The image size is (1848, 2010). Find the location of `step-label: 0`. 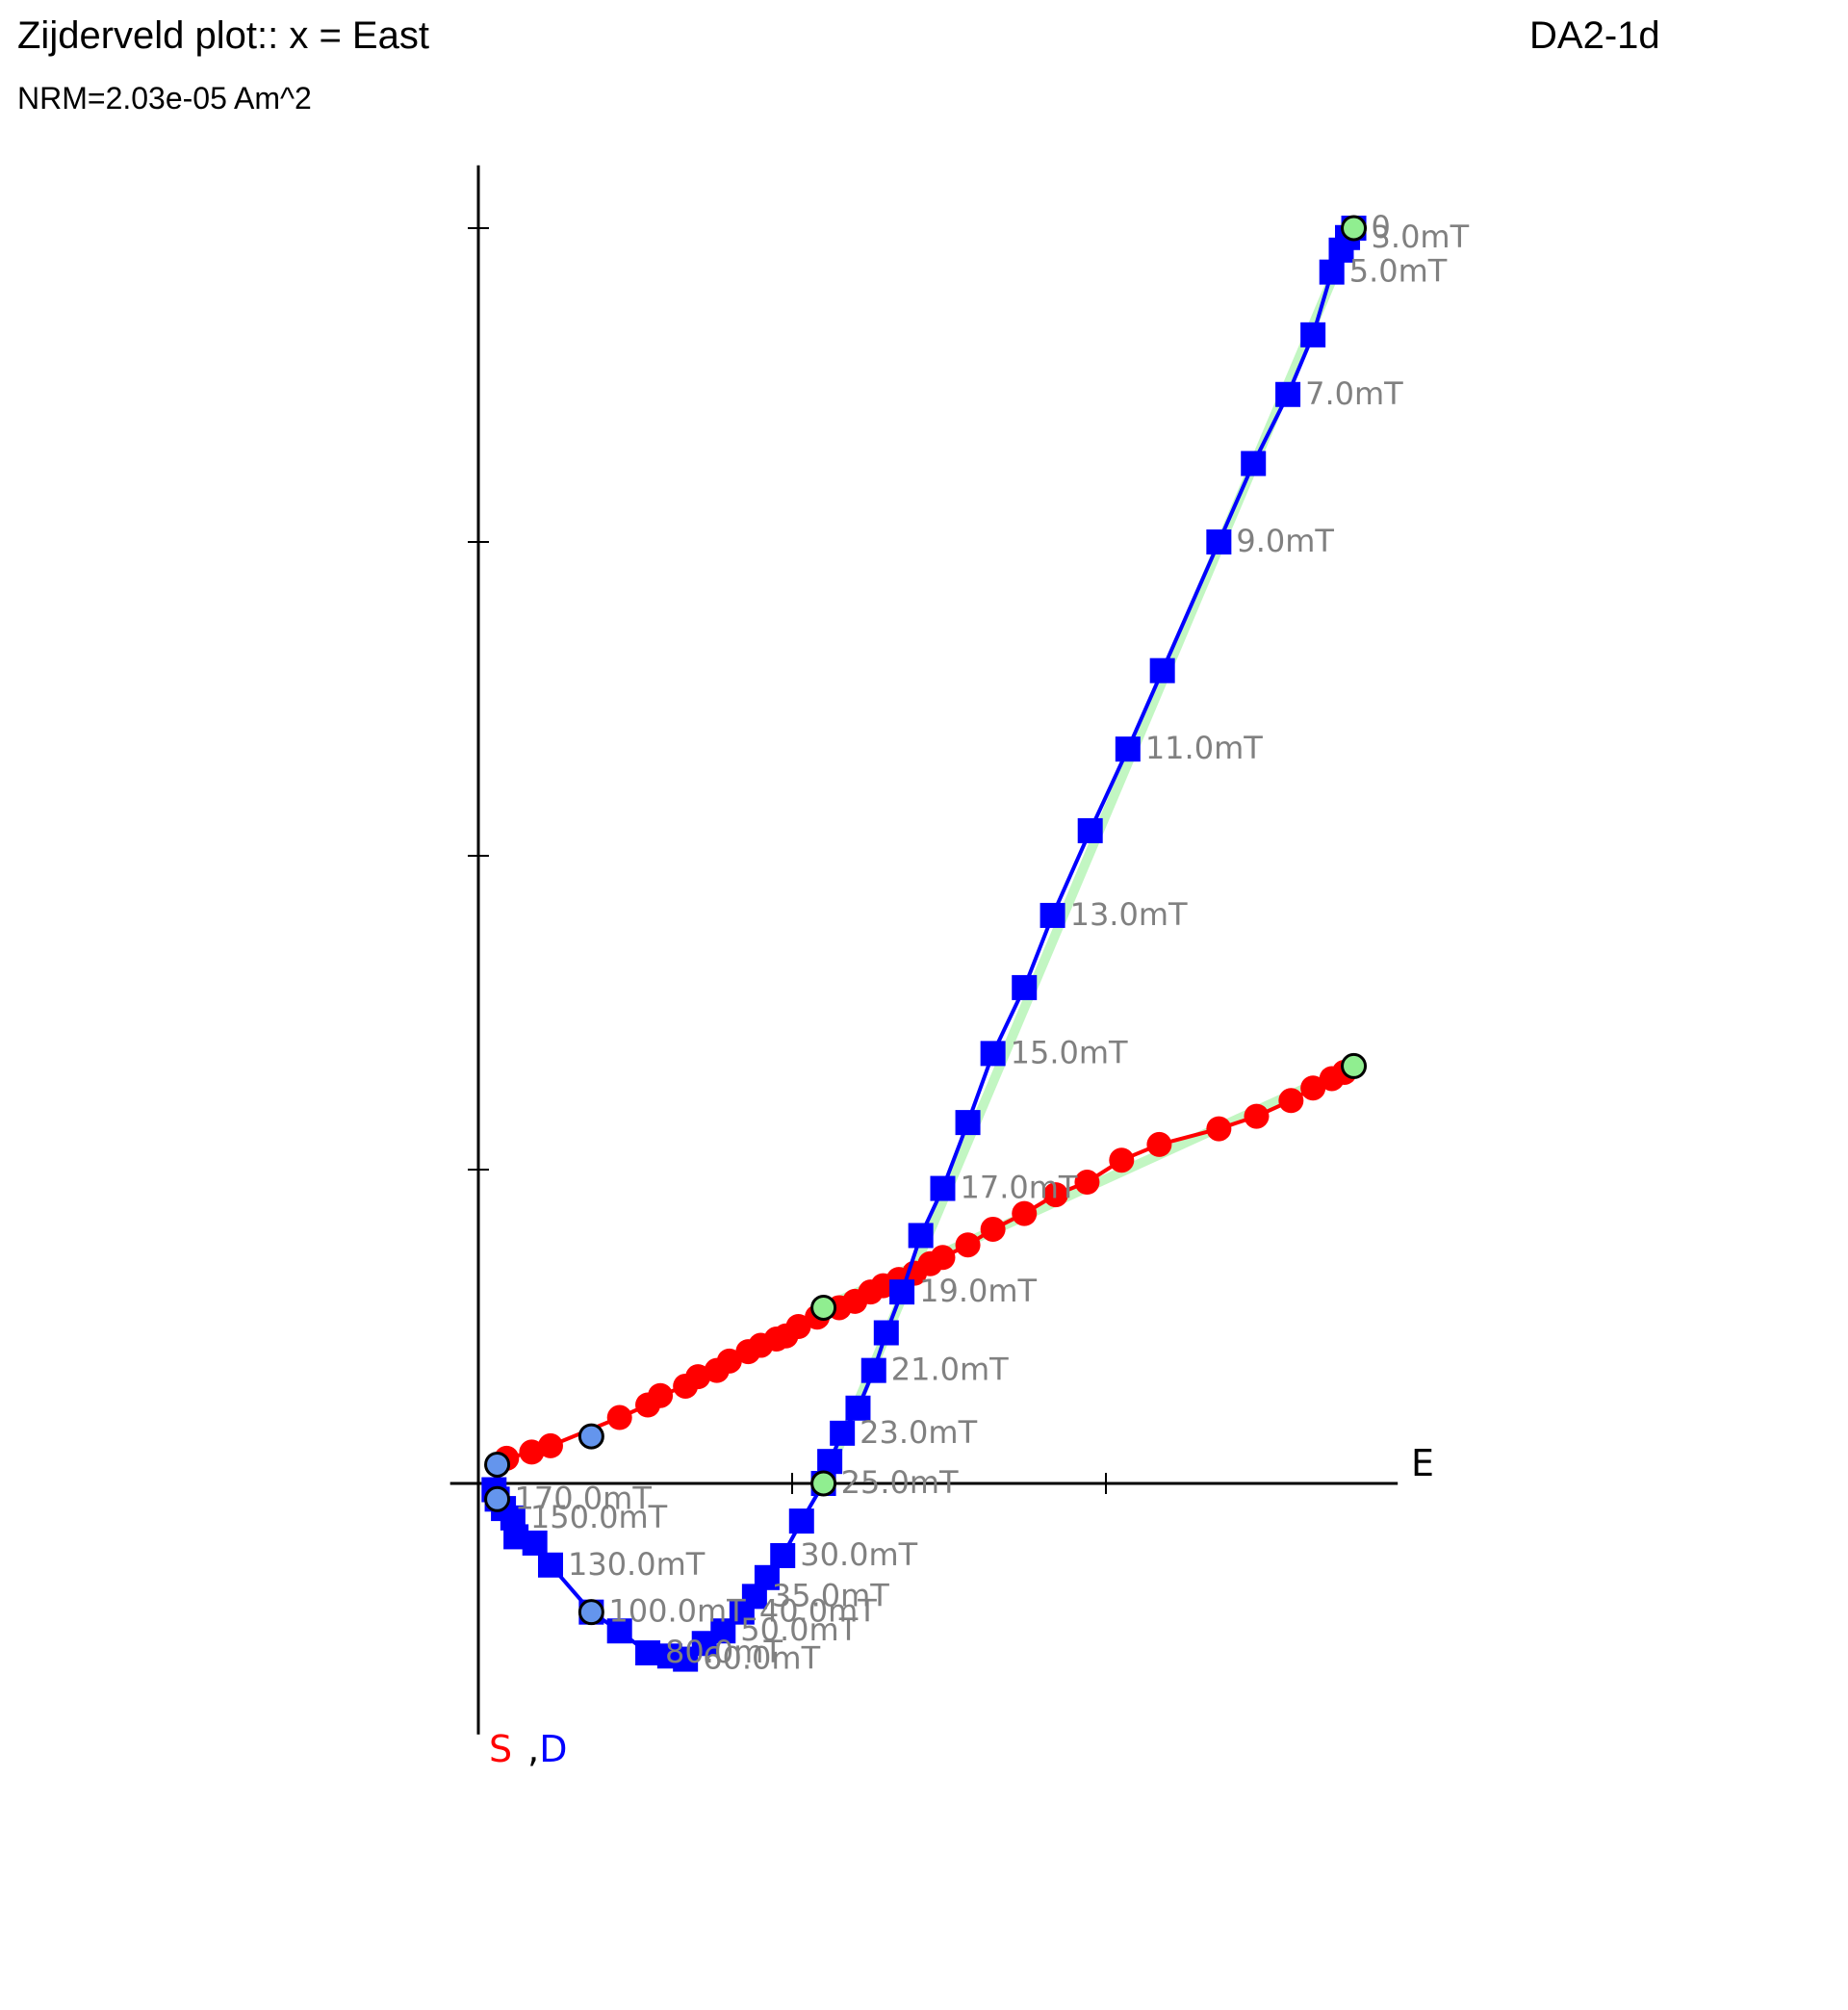

step-label: 0 is located at coordinates (1381, 227).